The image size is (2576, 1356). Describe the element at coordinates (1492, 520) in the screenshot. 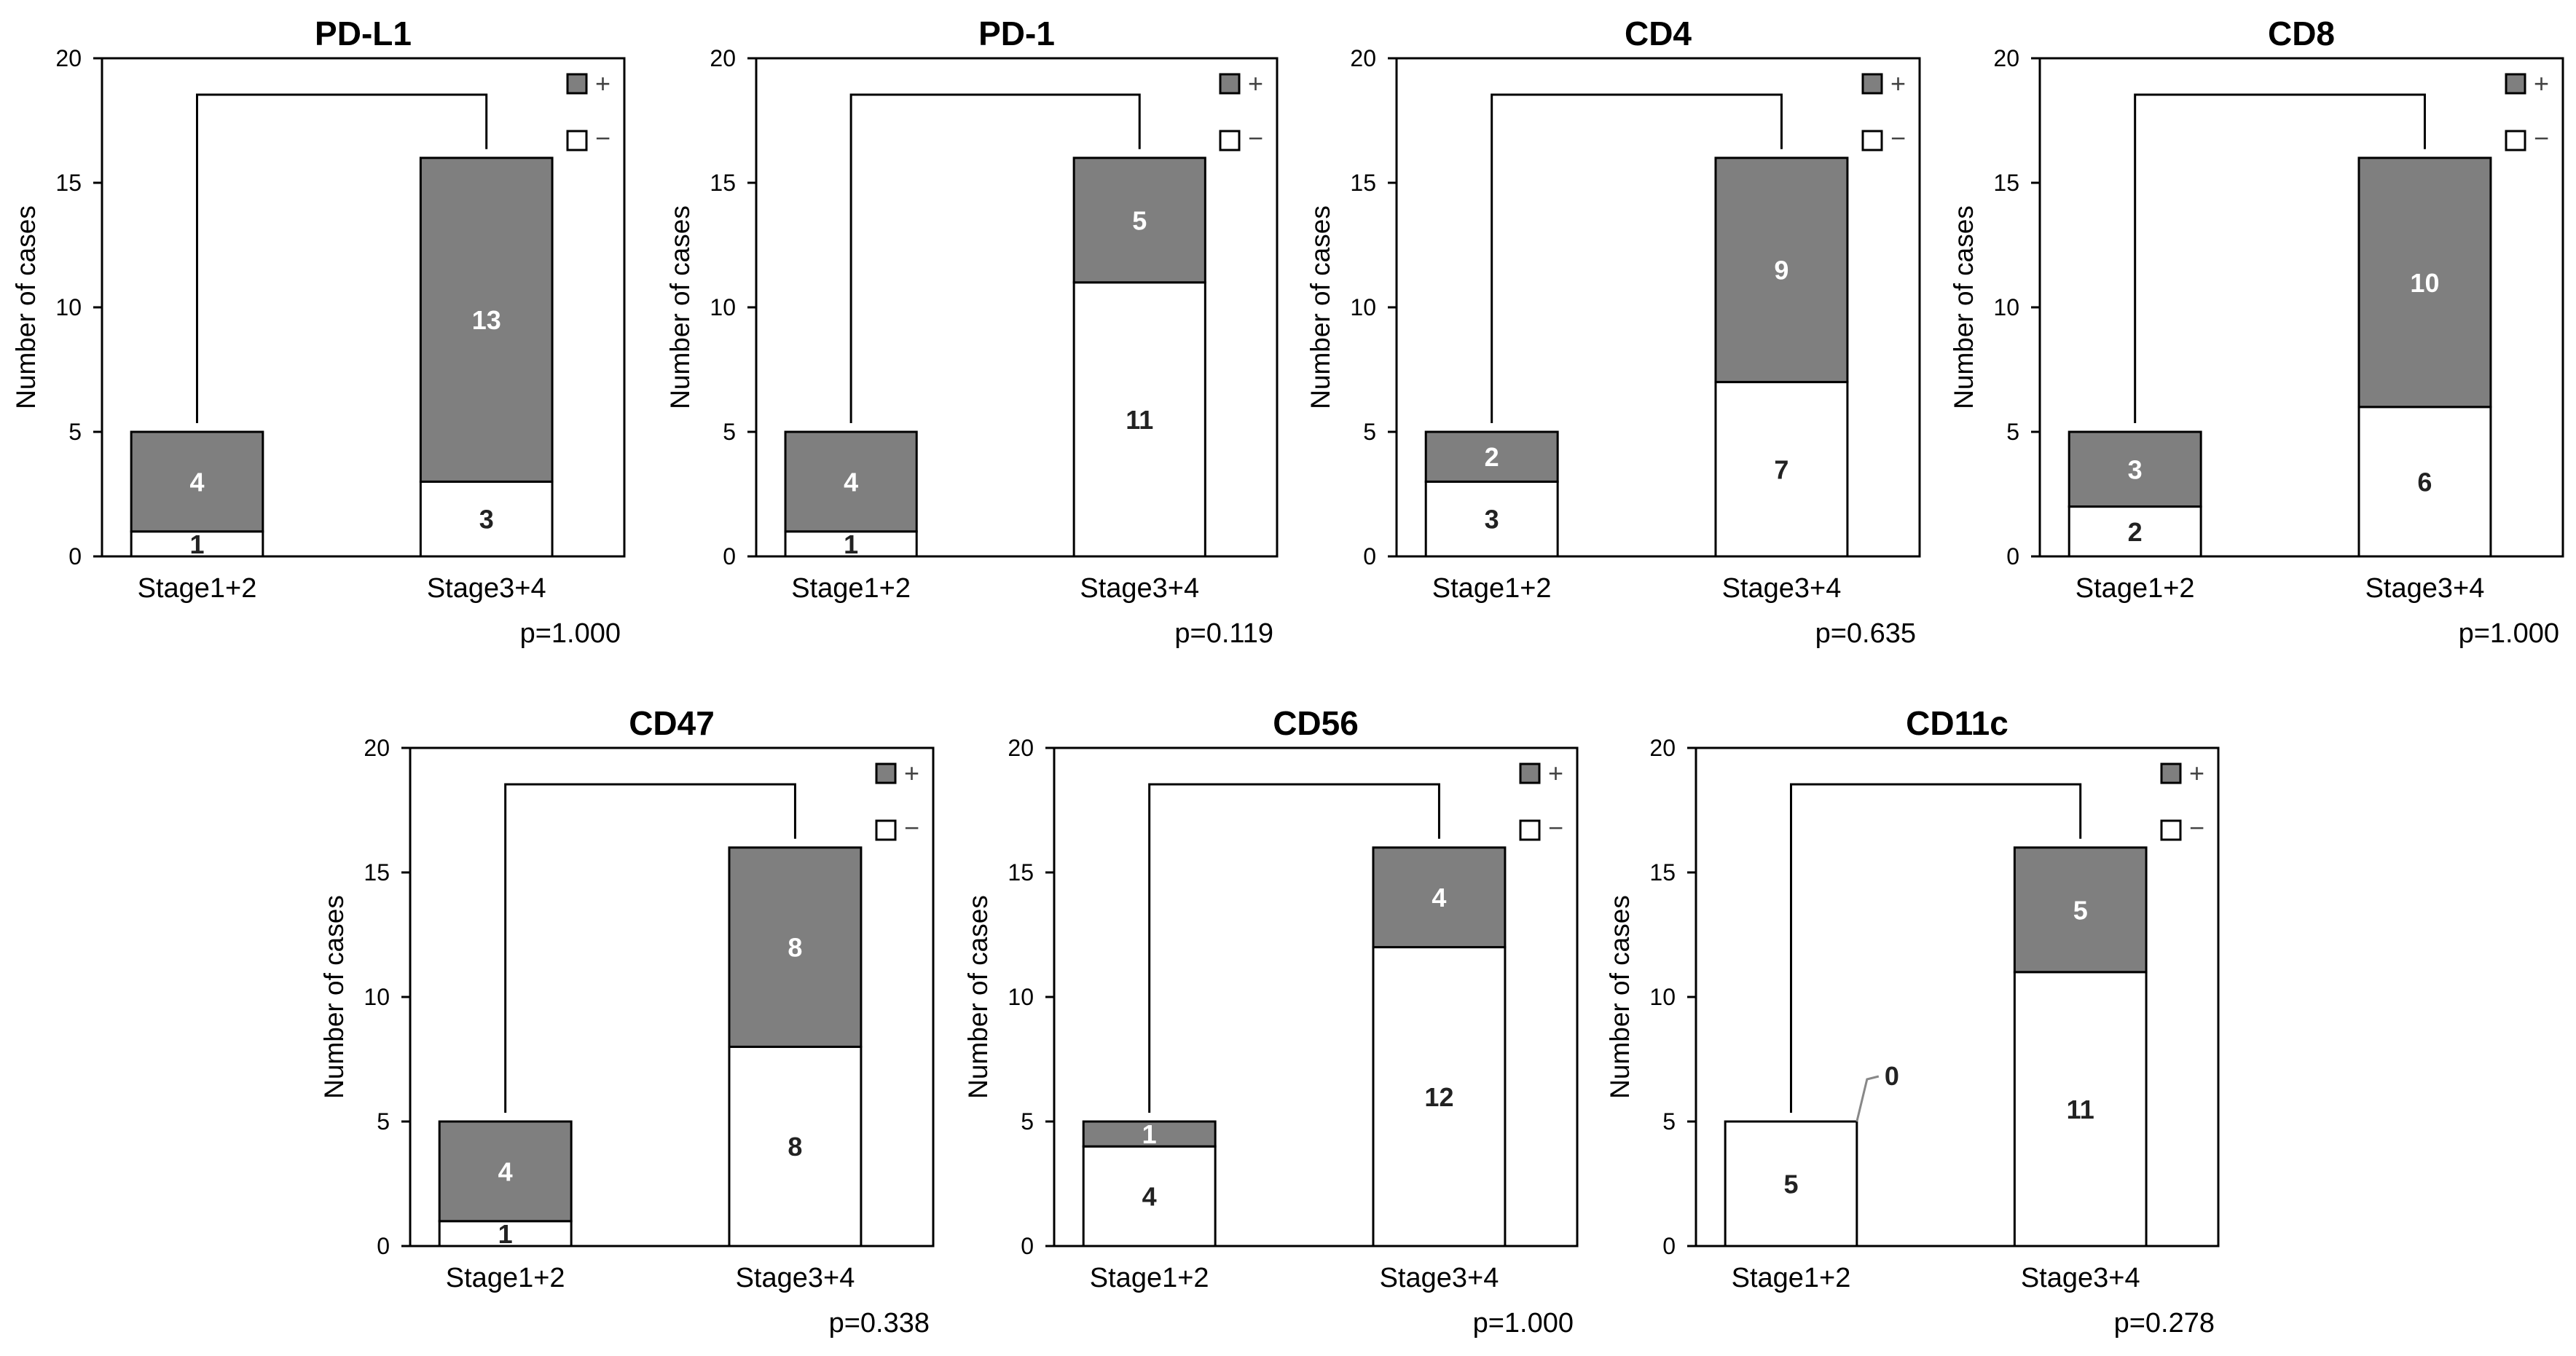

I see `data-label-negative: 3` at that location.